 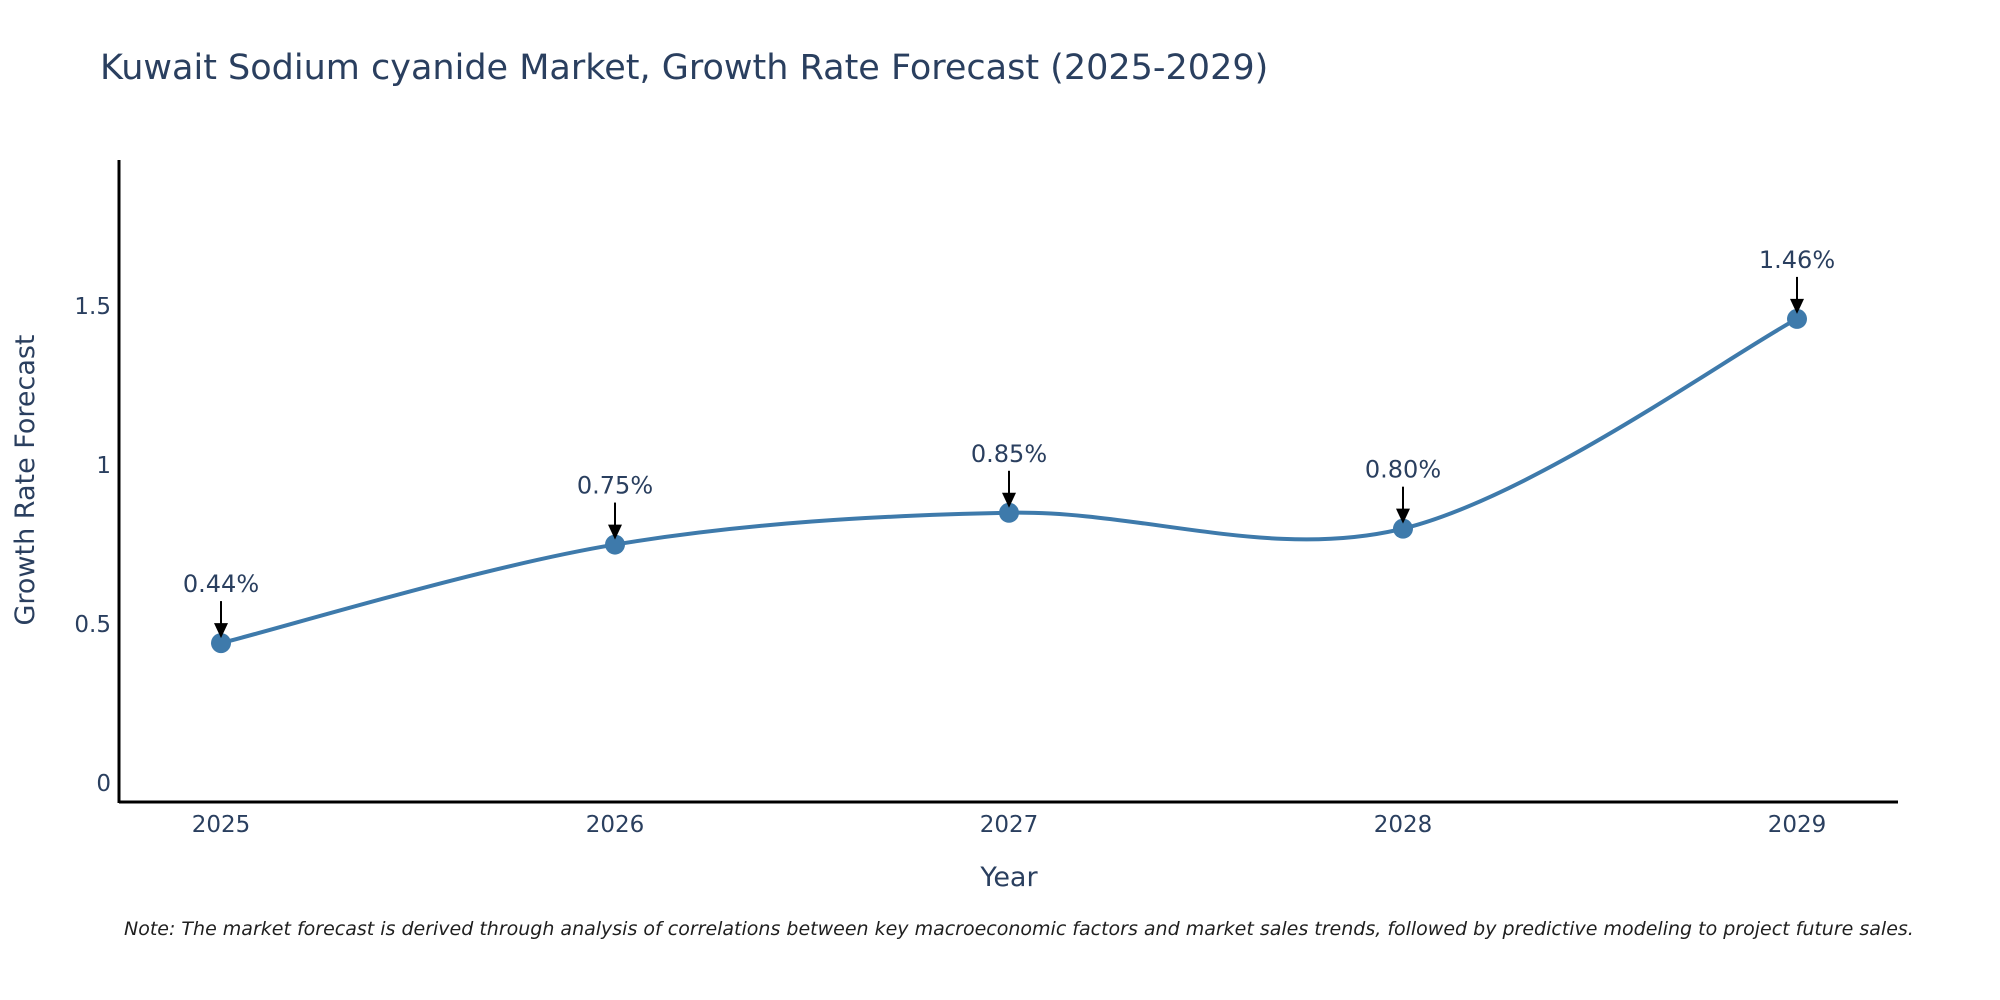 What do you see at coordinates (615, 544) in the screenshot?
I see `data-point-2026` at bounding box center [615, 544].